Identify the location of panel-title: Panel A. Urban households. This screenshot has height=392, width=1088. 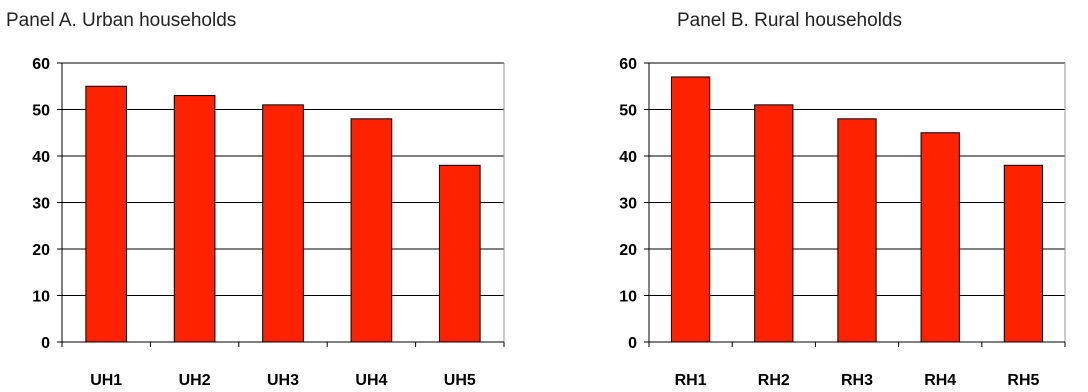
(121, 20).